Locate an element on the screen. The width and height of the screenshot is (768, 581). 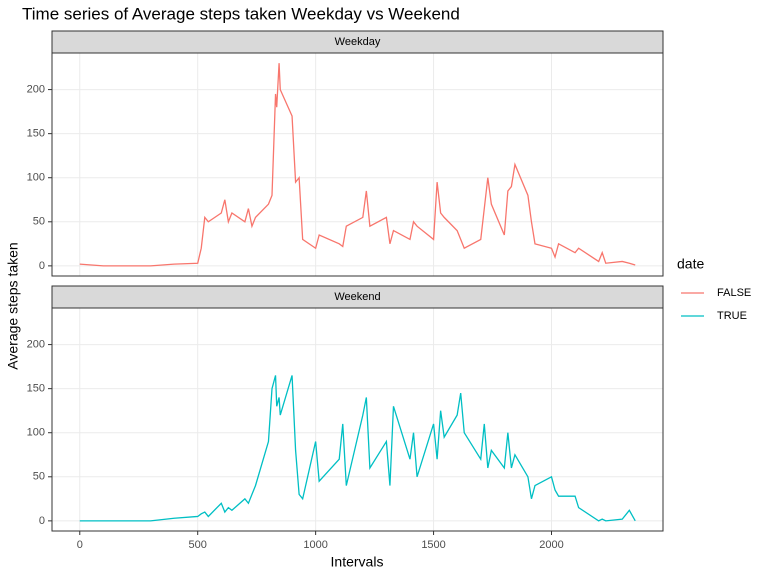
y-axis-label: Average steps taken is located at coordinates (13, 305).